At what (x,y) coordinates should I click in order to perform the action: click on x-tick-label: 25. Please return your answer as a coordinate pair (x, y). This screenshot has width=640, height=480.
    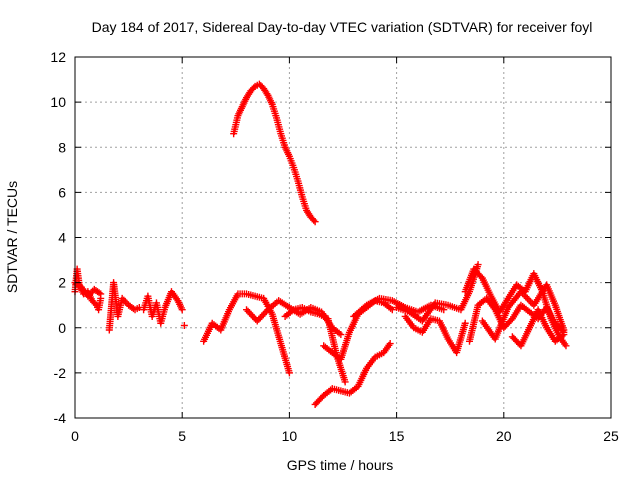
    Looking at the image, I should click on (611, 436).